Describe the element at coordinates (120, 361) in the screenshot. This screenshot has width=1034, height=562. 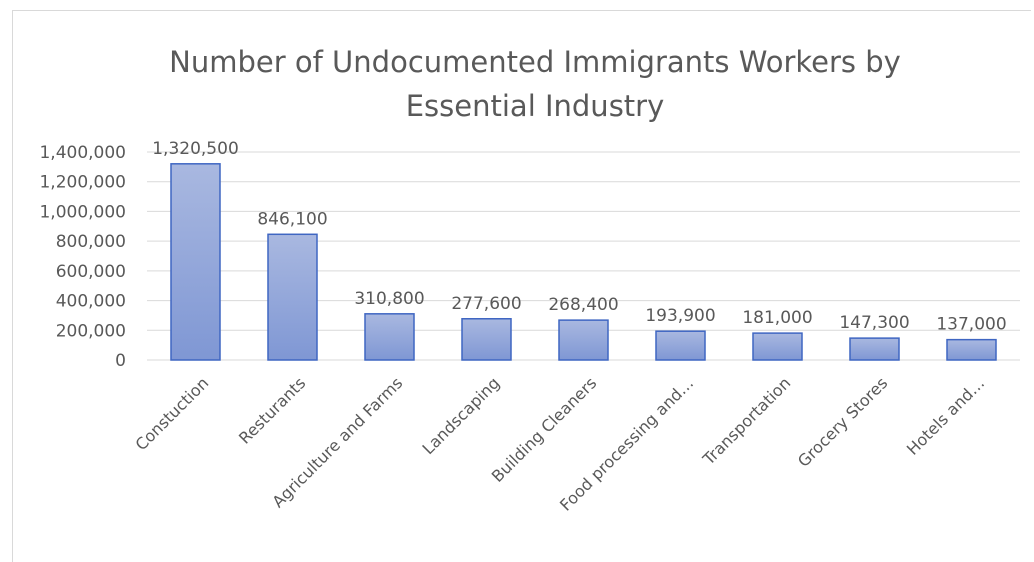
I see `y-tick-label: 0` at that location.